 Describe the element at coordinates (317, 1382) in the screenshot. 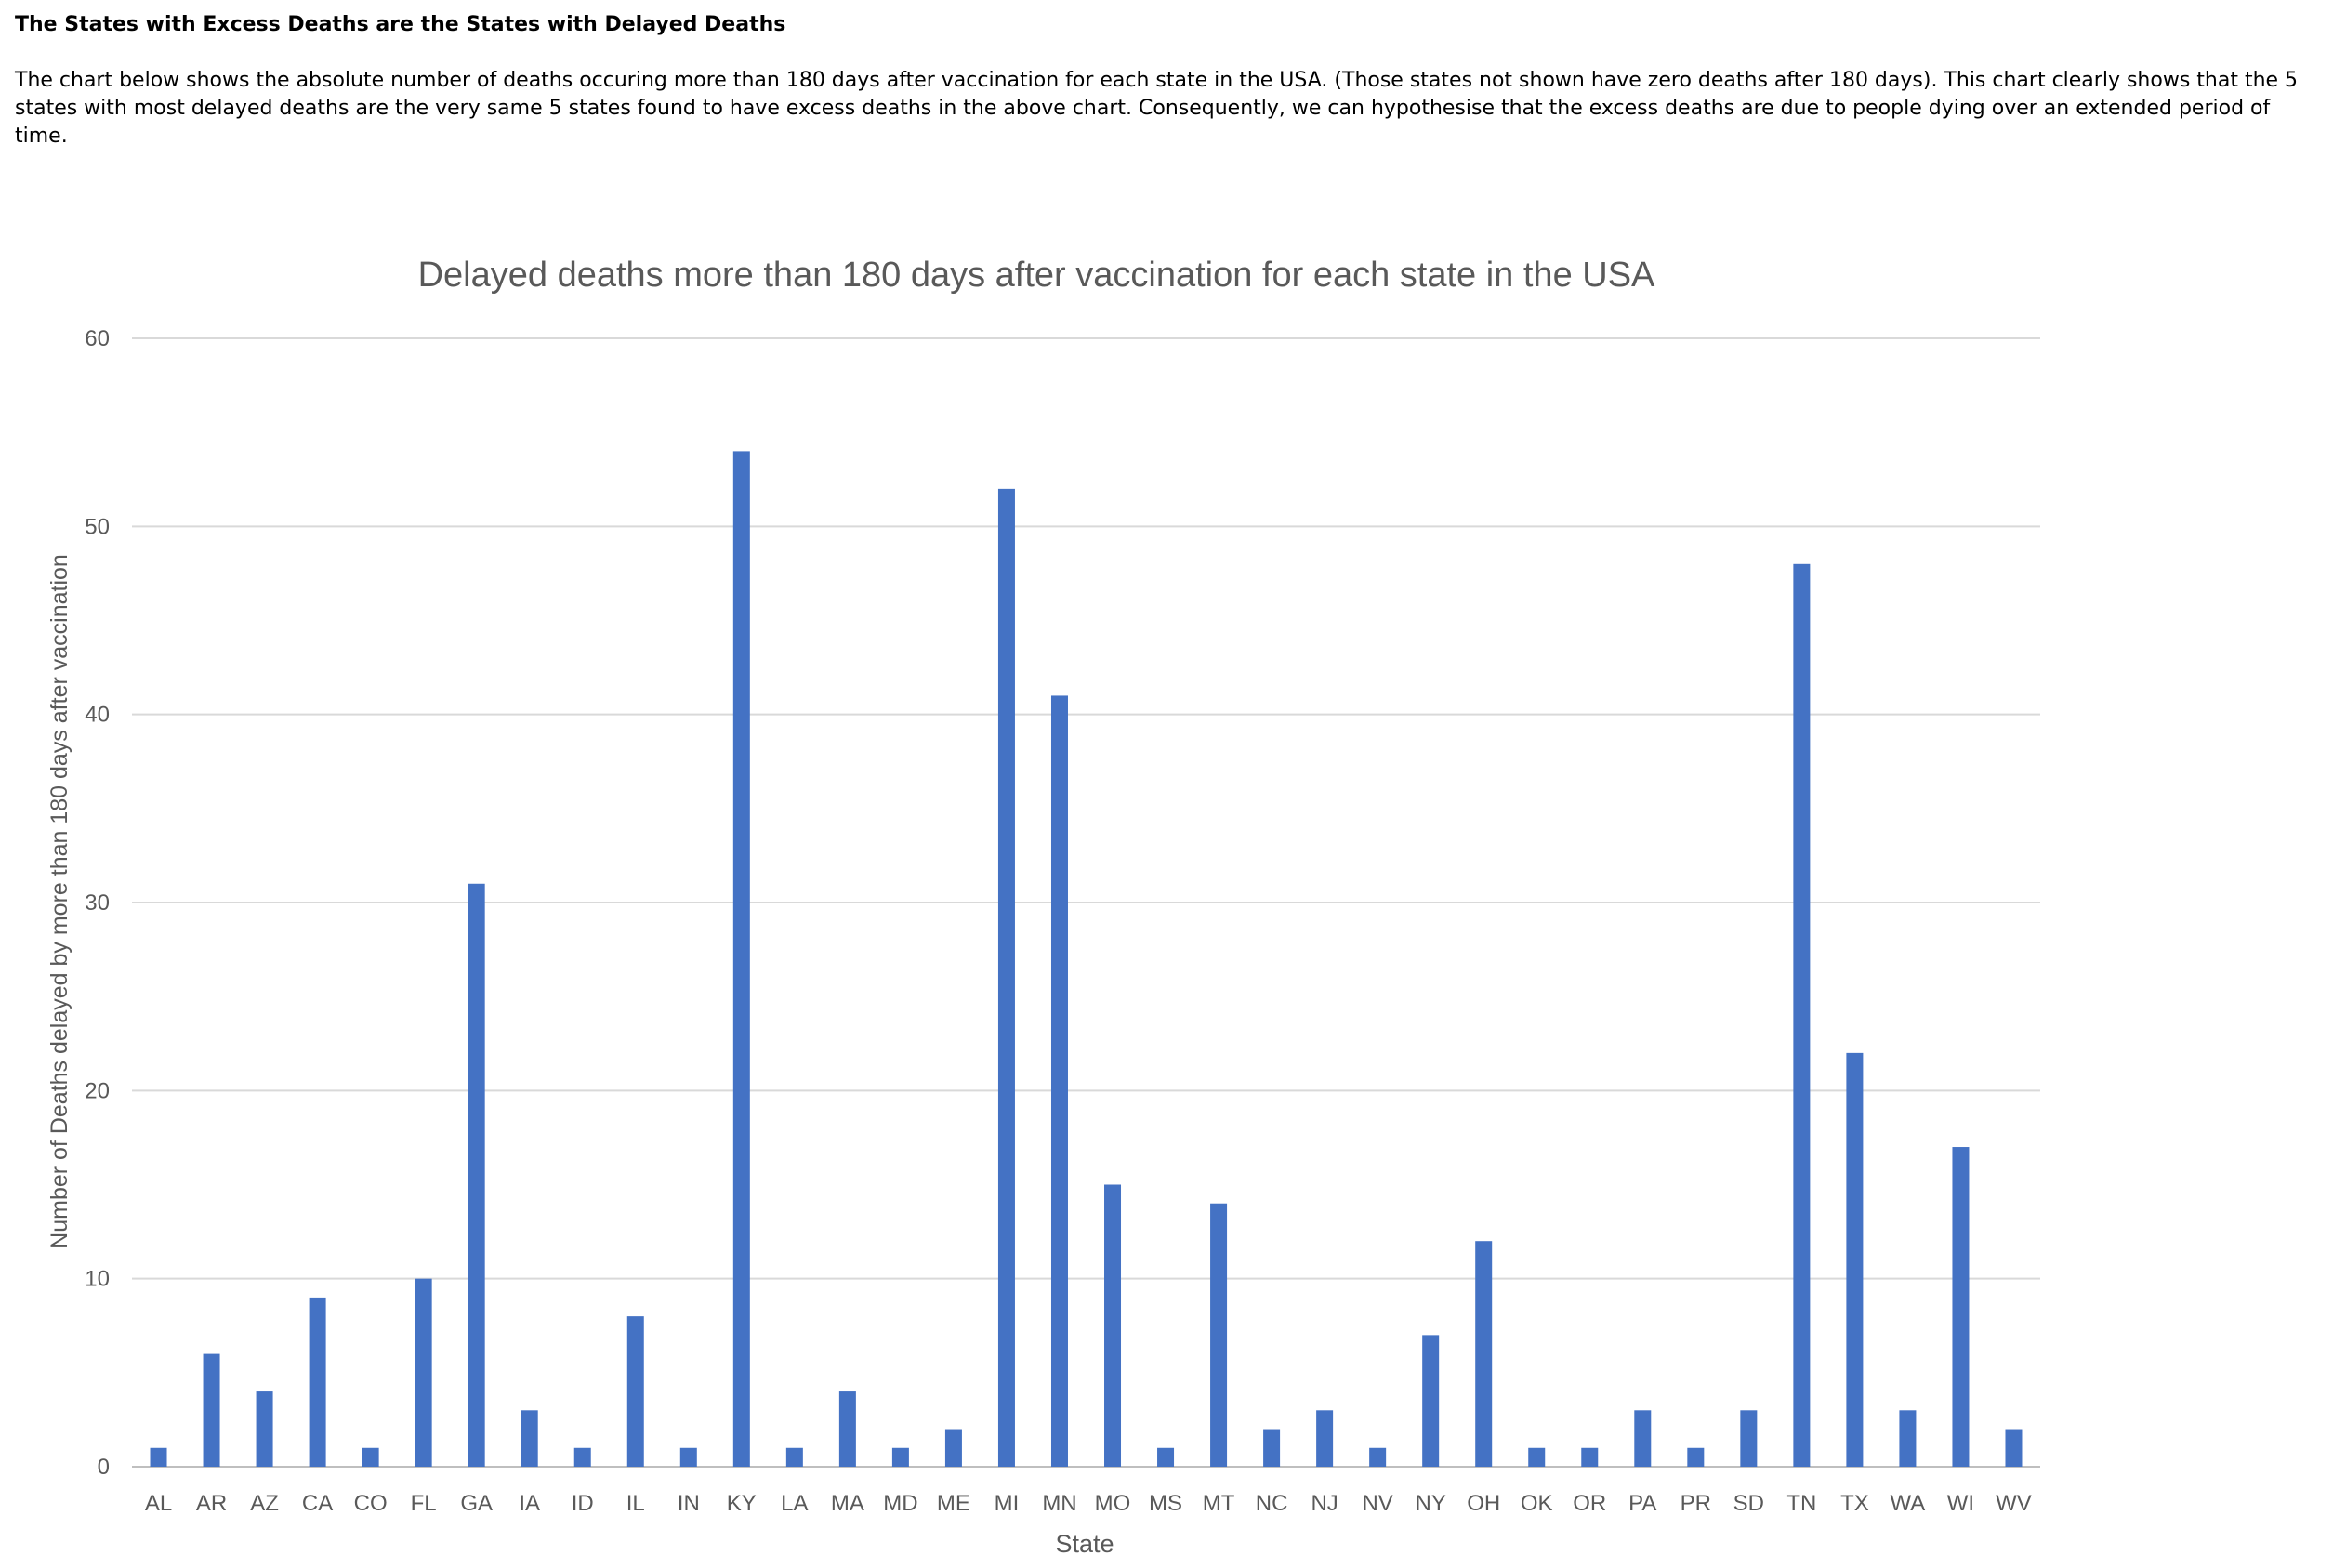

I see `bar-ca` at that location.